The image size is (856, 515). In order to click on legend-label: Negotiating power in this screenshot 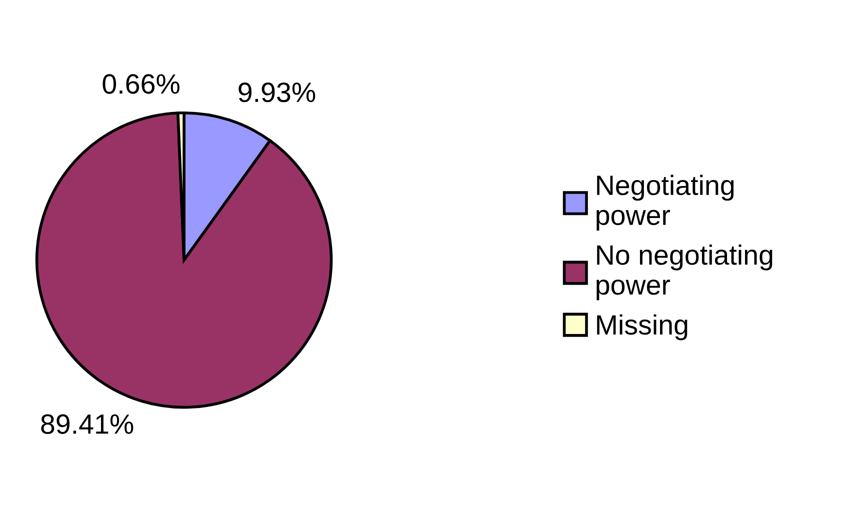, I will do `click(665, 202)`.